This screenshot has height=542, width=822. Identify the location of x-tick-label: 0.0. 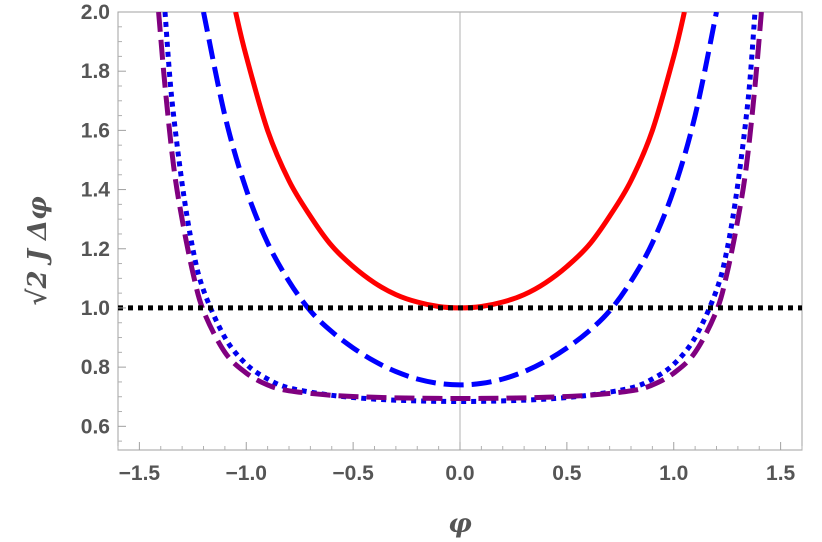
(459, 473).